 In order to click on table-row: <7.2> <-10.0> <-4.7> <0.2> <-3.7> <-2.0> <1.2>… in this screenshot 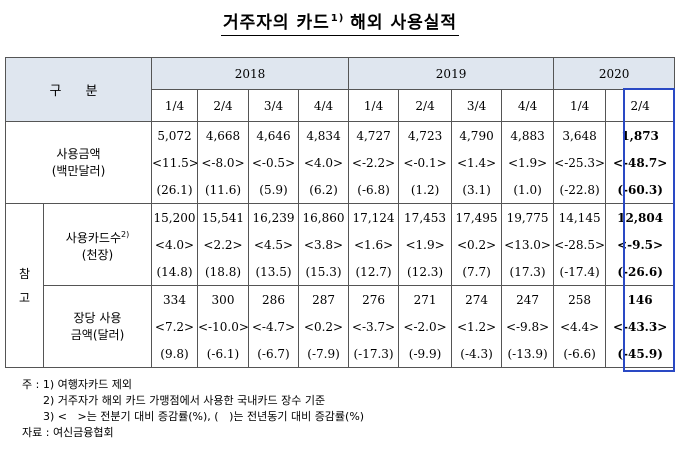, I will do `click(341, 326)`.